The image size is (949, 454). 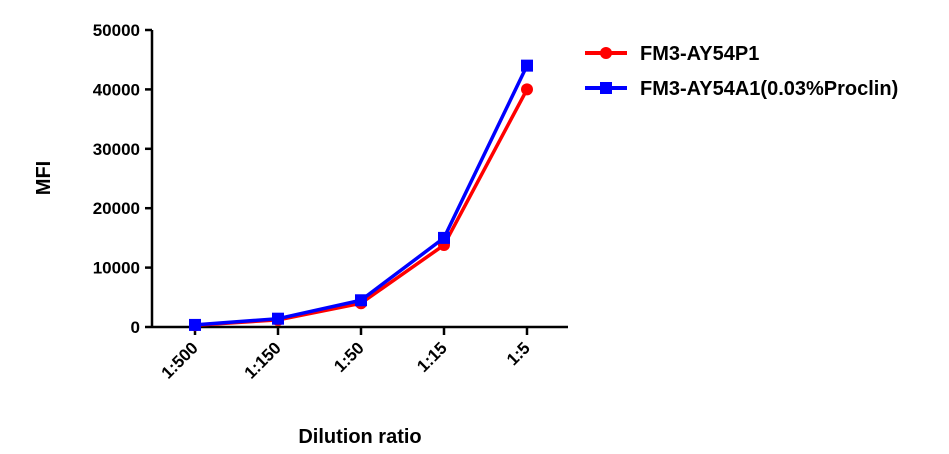 I want to click on legend-label: FM3-AY54A1(0.03%Proclin), so click(x=769, y=89).